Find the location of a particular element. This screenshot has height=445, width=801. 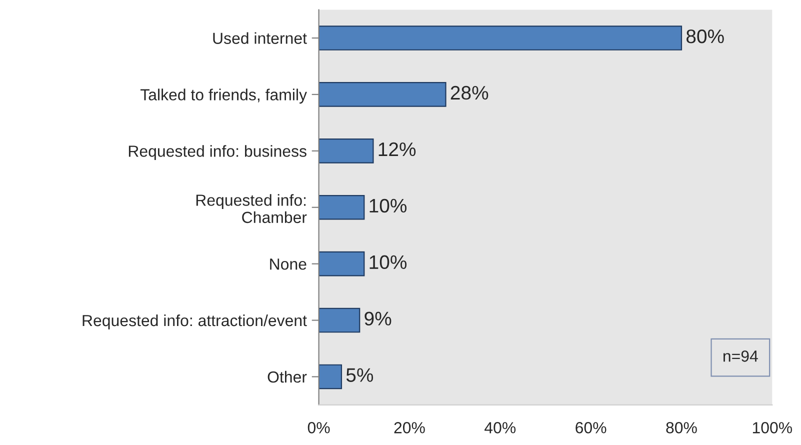

x-tick-label: 60% is located at coordinates (591, 428).